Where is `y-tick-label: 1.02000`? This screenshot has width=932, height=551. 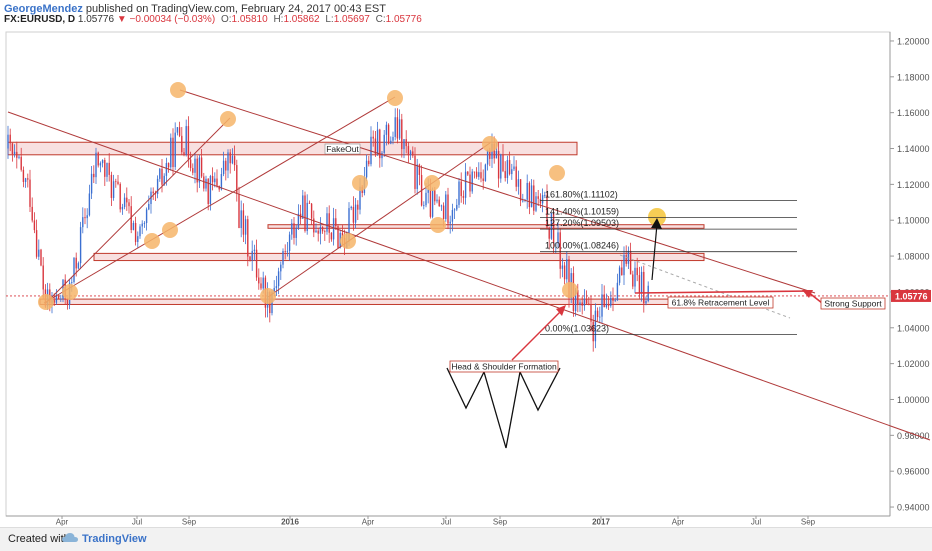 y-tick-label: 1.02000 is located at coordinates (913, 364).